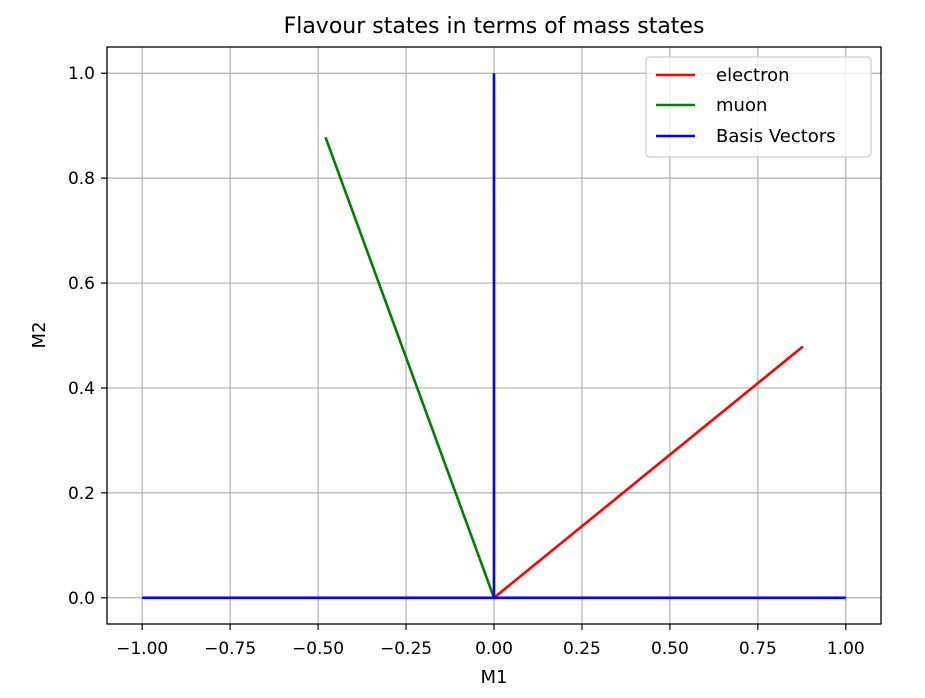 The width and height of the screenshot is (925, 698). What do you see at coordinates (753, 75) in the screenshot?
I see `legend-label-electron: electron` at bounding box center [753, 75].